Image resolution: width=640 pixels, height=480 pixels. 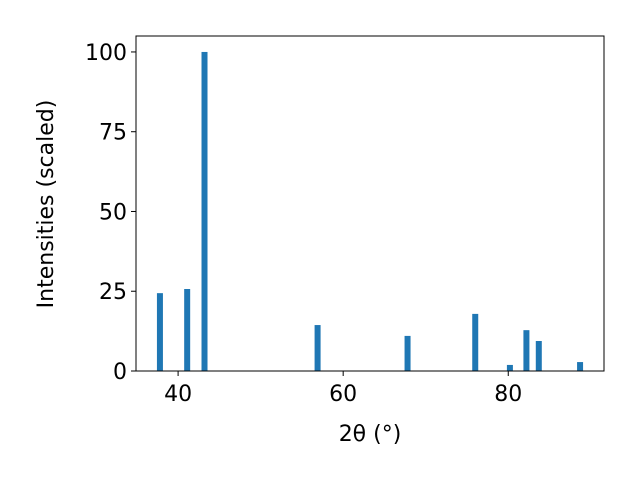 What do you see at coordinates (120, 372) in the screenshot?
I see `y-tick-label: 0` at bounding box center [120, 372].